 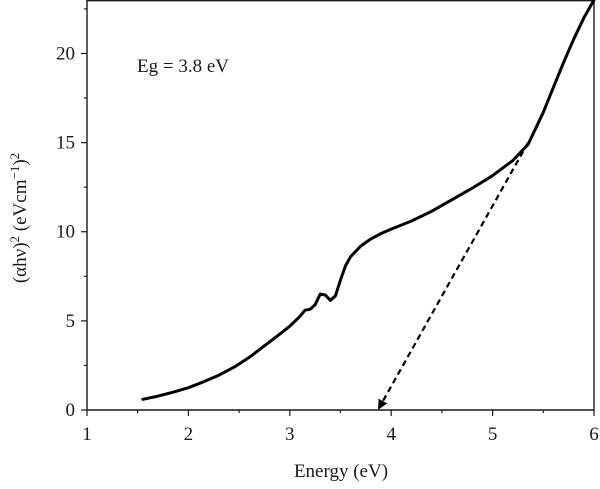 I want to click on extrapolation-arrow, so click(x=454, y=276).